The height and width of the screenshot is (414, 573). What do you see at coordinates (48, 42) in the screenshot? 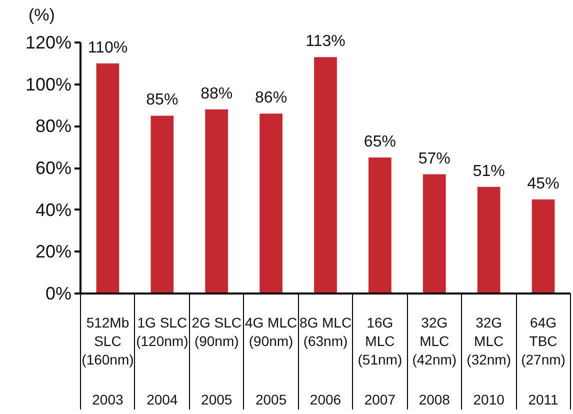
I see `y-tick-label: 120%` at bounding box center [48, 42].